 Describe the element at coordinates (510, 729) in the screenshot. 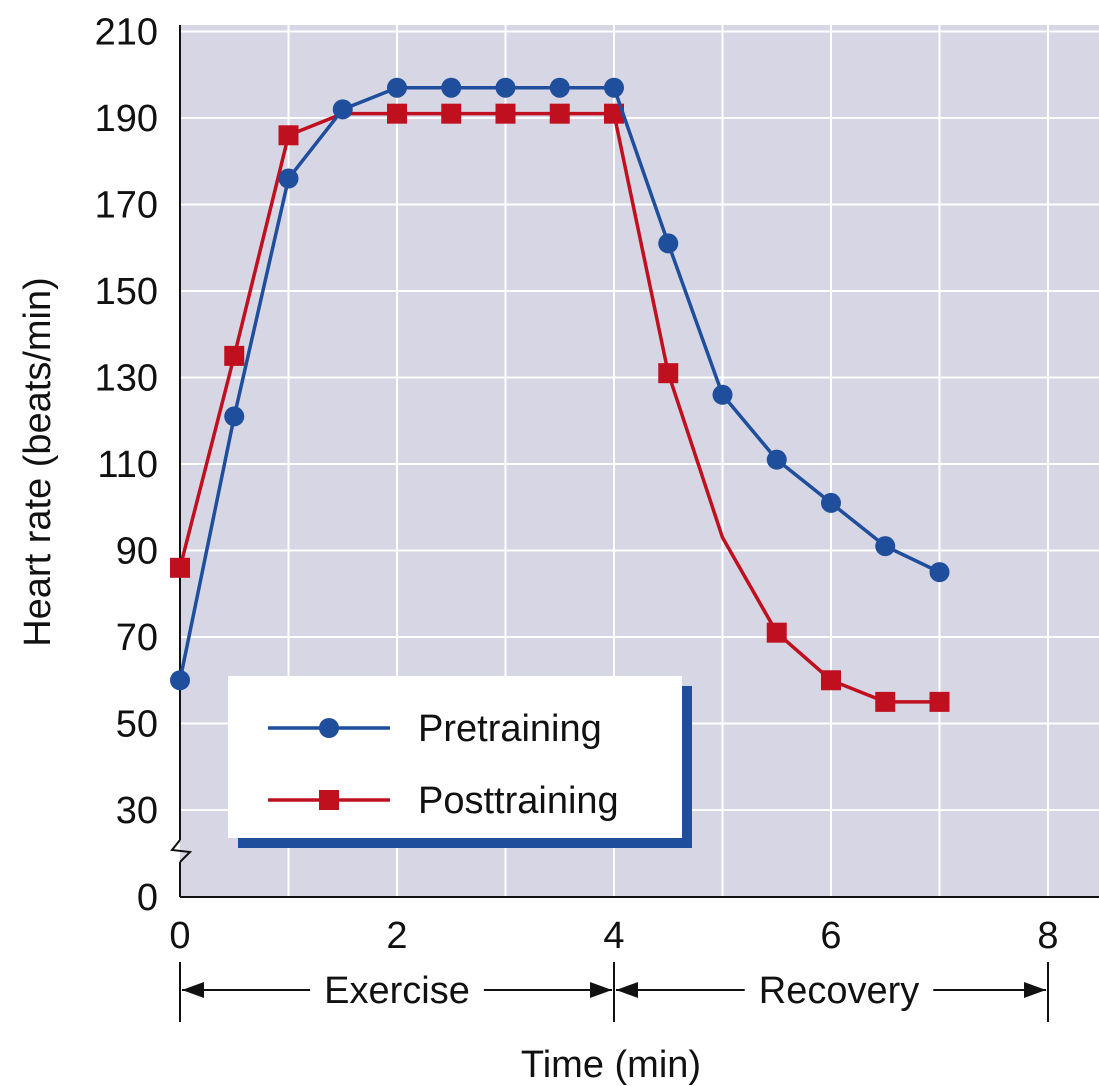

I see `legend-label: Pretraining` at that location.